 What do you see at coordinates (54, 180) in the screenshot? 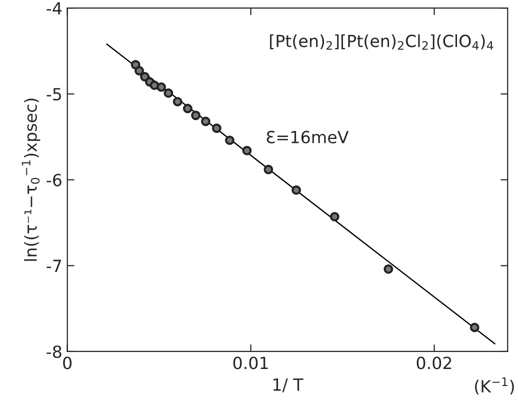
I see `y-tick-label: -6` at bounding box center [54, 180].